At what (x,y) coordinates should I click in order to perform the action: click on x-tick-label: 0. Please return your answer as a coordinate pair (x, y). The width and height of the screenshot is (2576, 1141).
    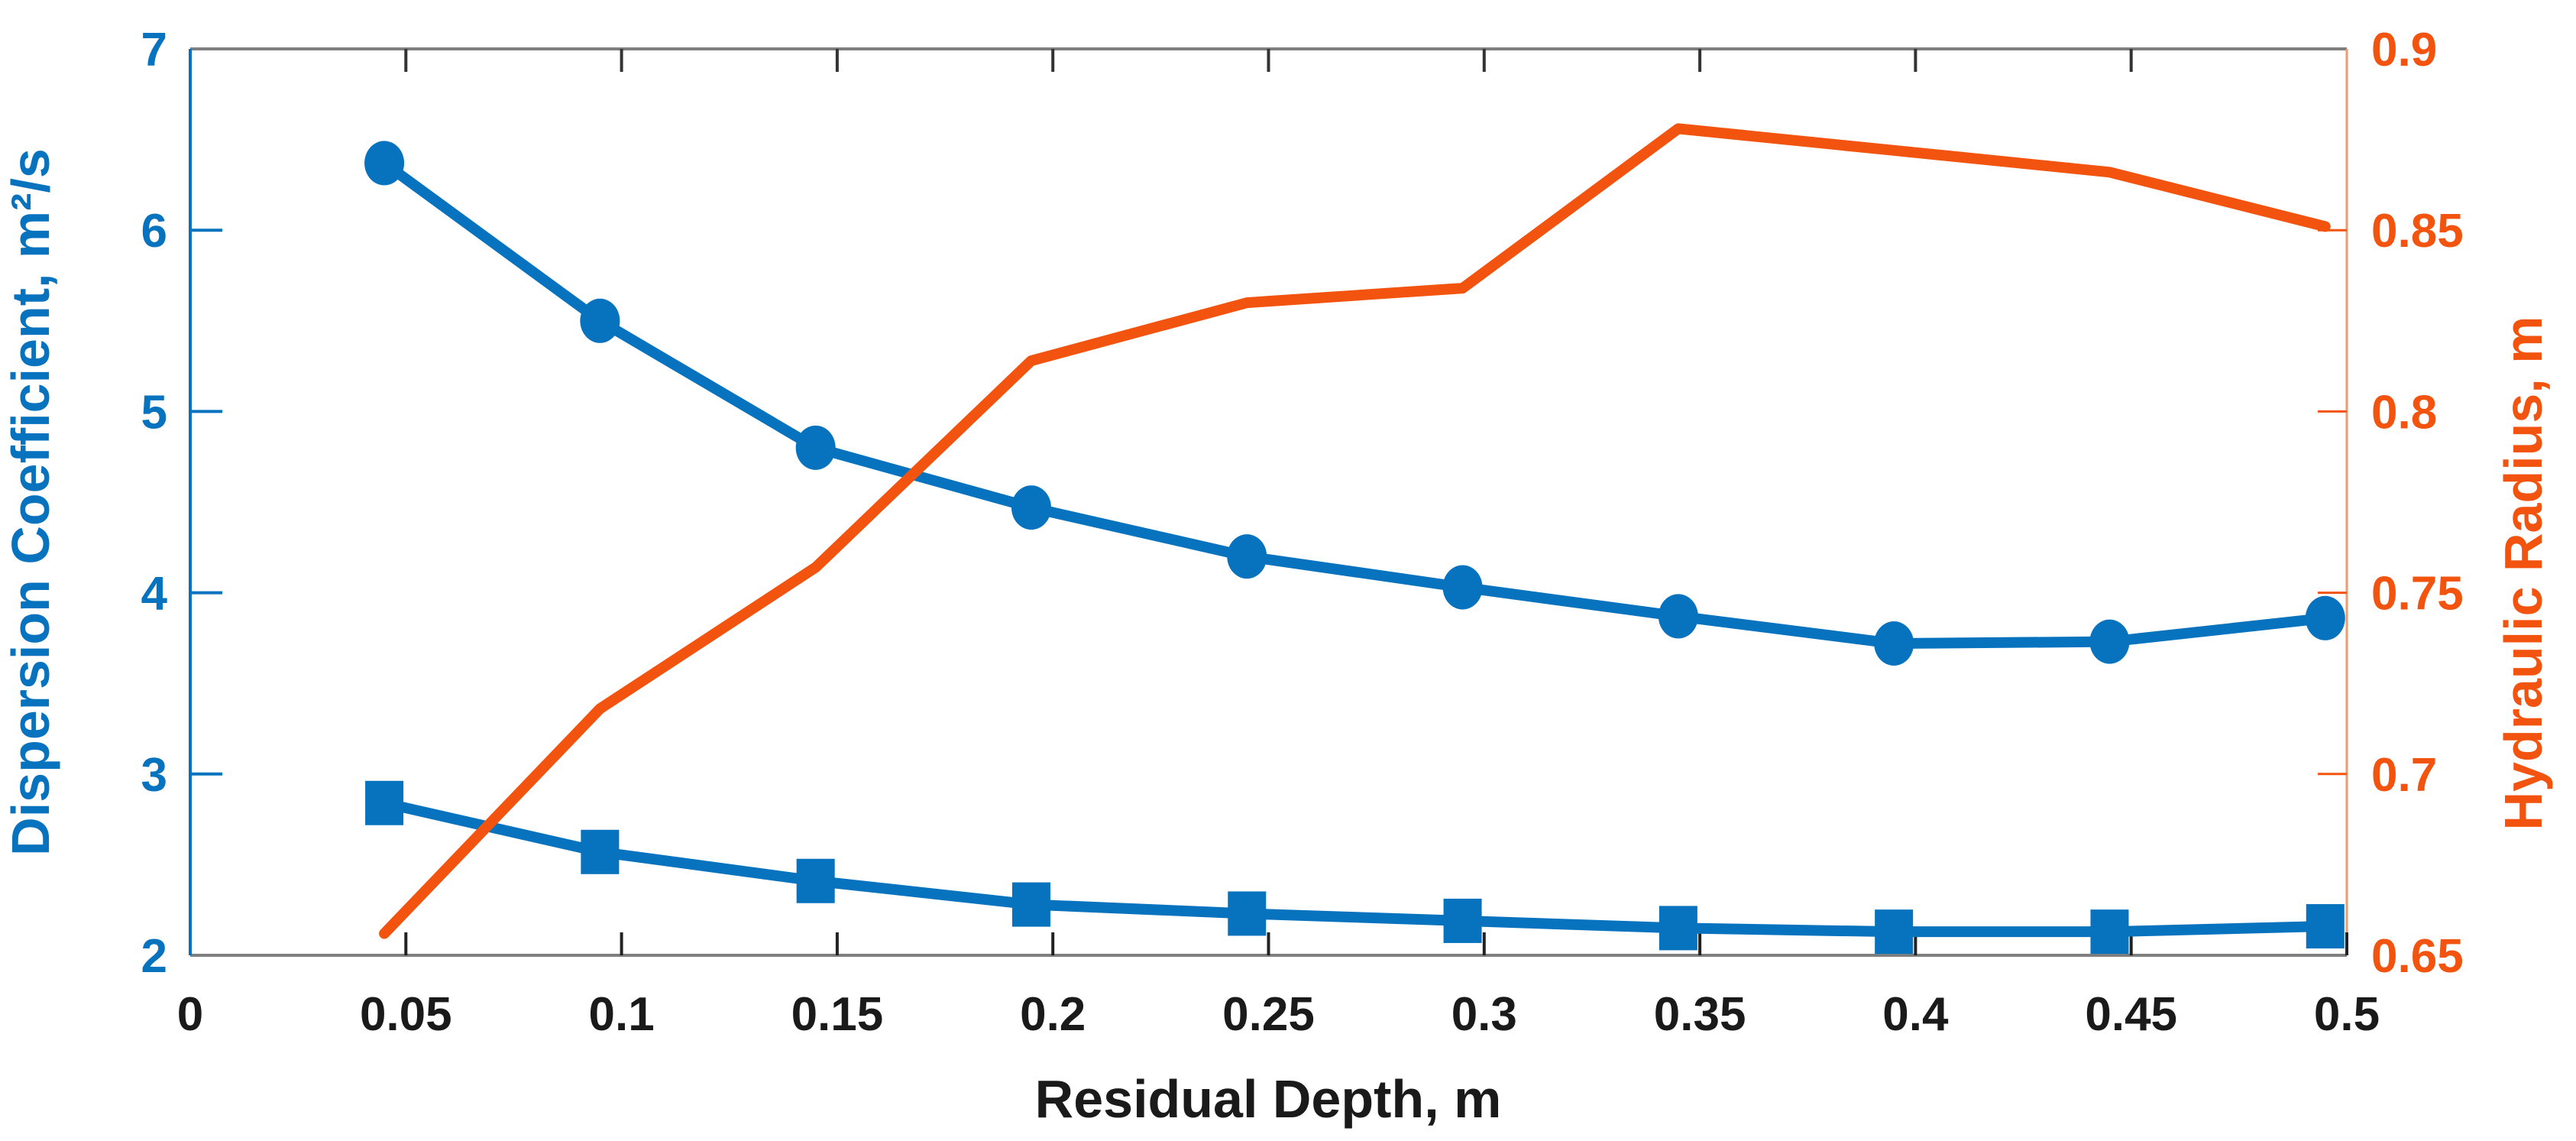
    Looking at the image, I should click on (190, 1014).